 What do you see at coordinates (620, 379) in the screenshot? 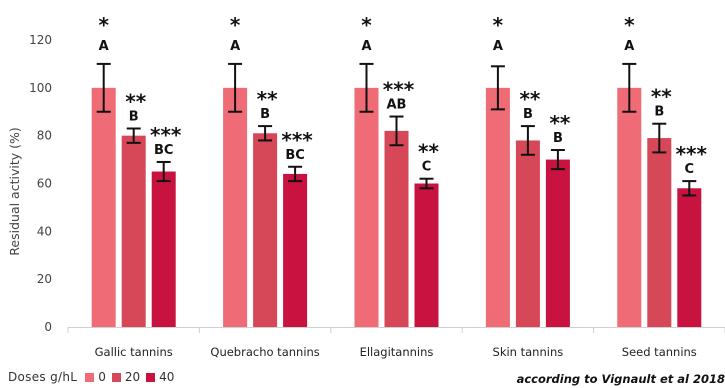
I see `source-note: according to Vignault et al 2018` at bounding box center [620, 379].